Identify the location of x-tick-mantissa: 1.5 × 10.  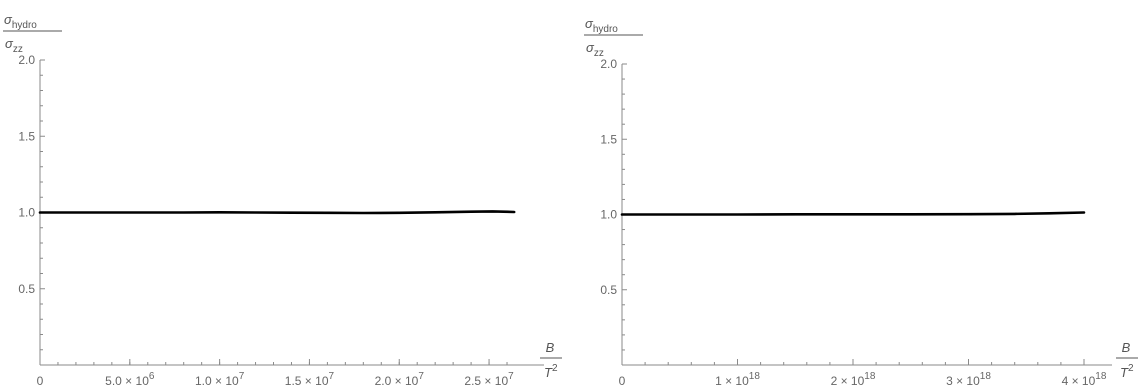
(307, 381).